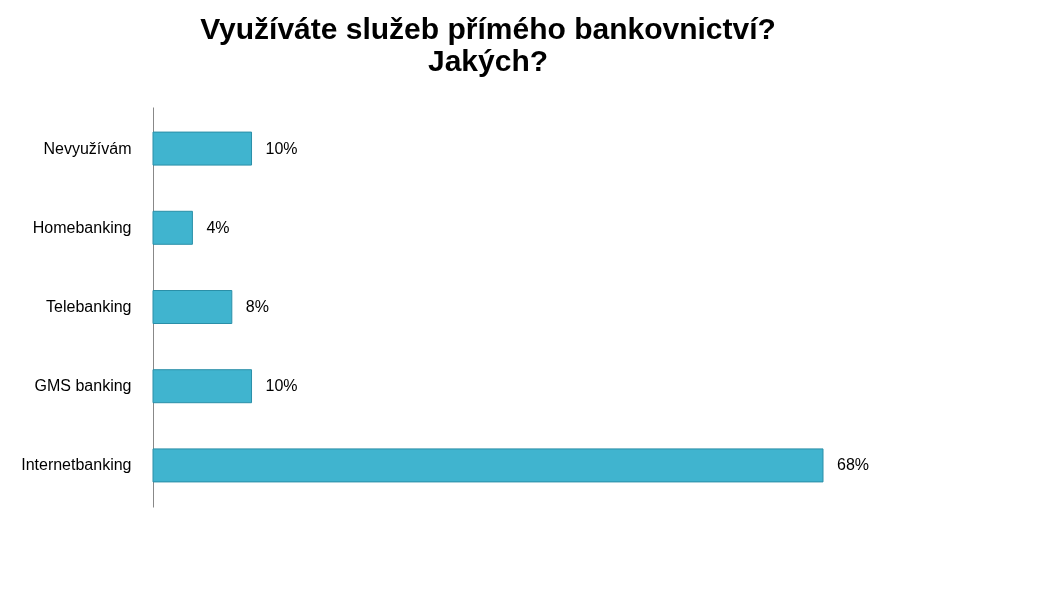  What do you see at coordinates (89, 306) in the screenshot?
I see `y-tick-label: Telebanking` at bounding box center [89, 306].